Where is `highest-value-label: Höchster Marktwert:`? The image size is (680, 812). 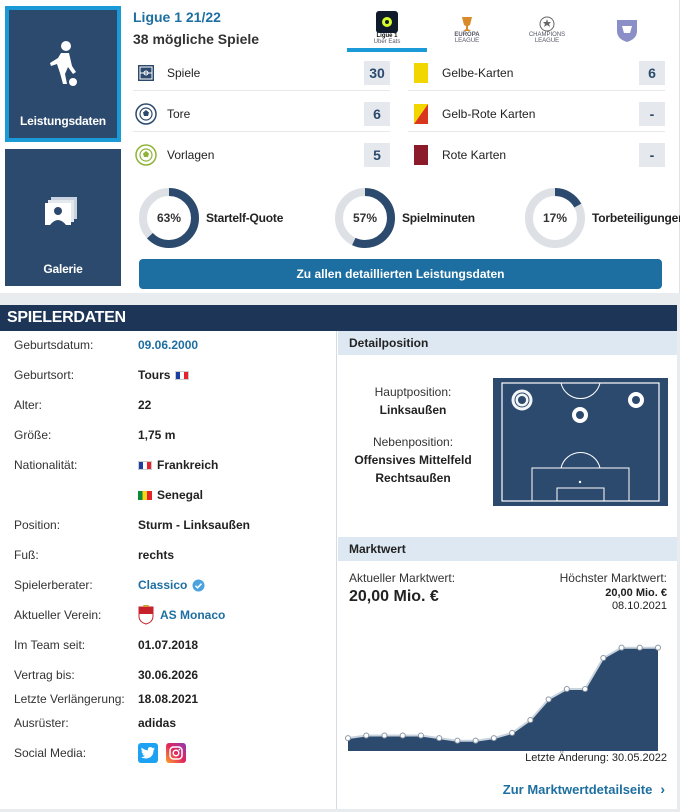 highest-value-label: Höchster Marktwert: is located at coordinates (613, 578).